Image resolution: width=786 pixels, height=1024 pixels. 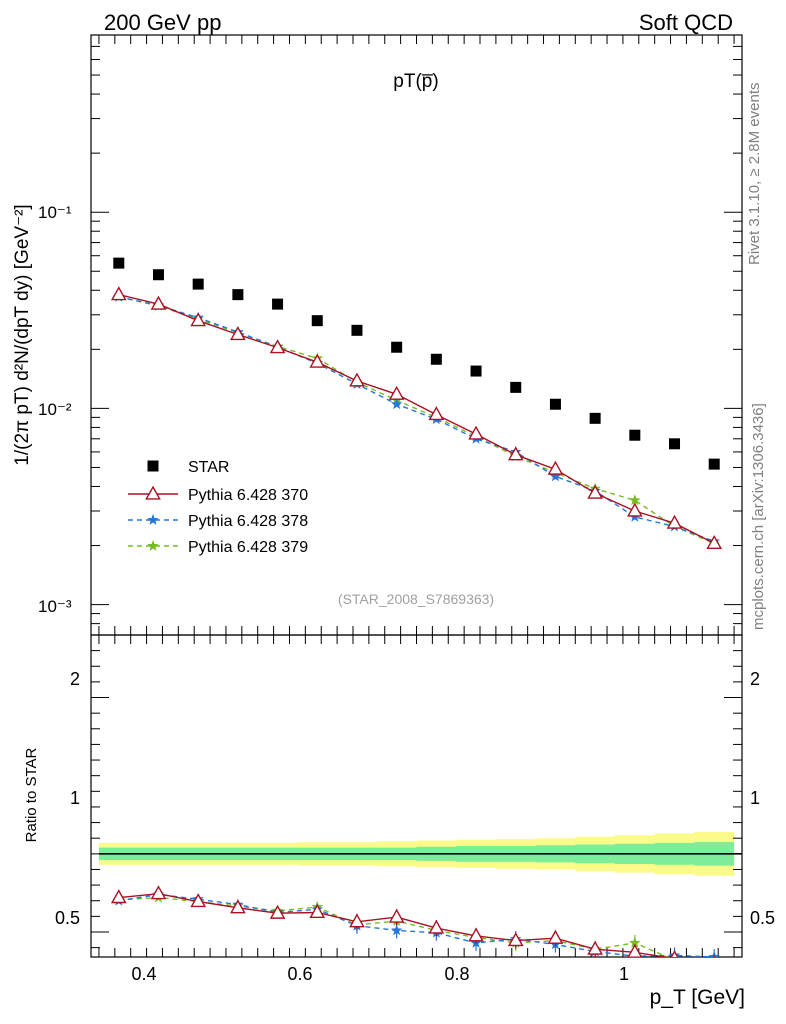 What do you see at coordinates (248, 547) in the screenshot?
I see `legend-label: Pythia 6.428 379` at bounding box center [248, 547].